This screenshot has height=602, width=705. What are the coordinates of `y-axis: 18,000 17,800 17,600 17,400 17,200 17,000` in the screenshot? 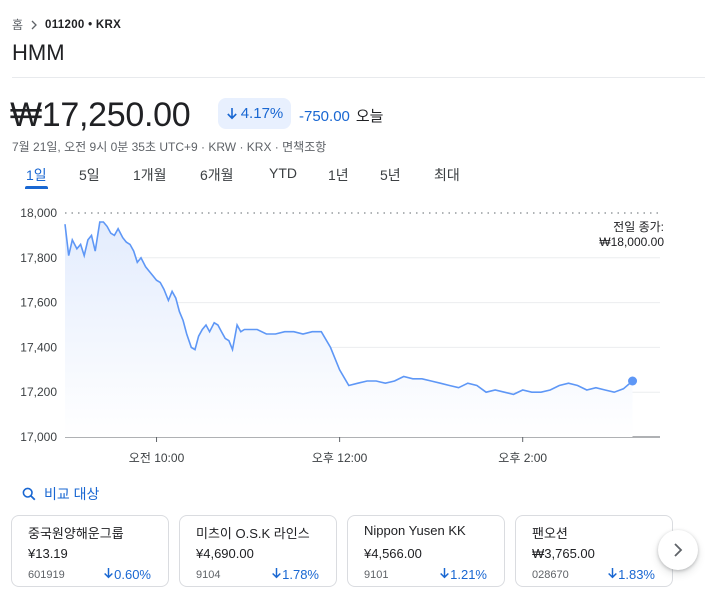 It's located at (38, 325).